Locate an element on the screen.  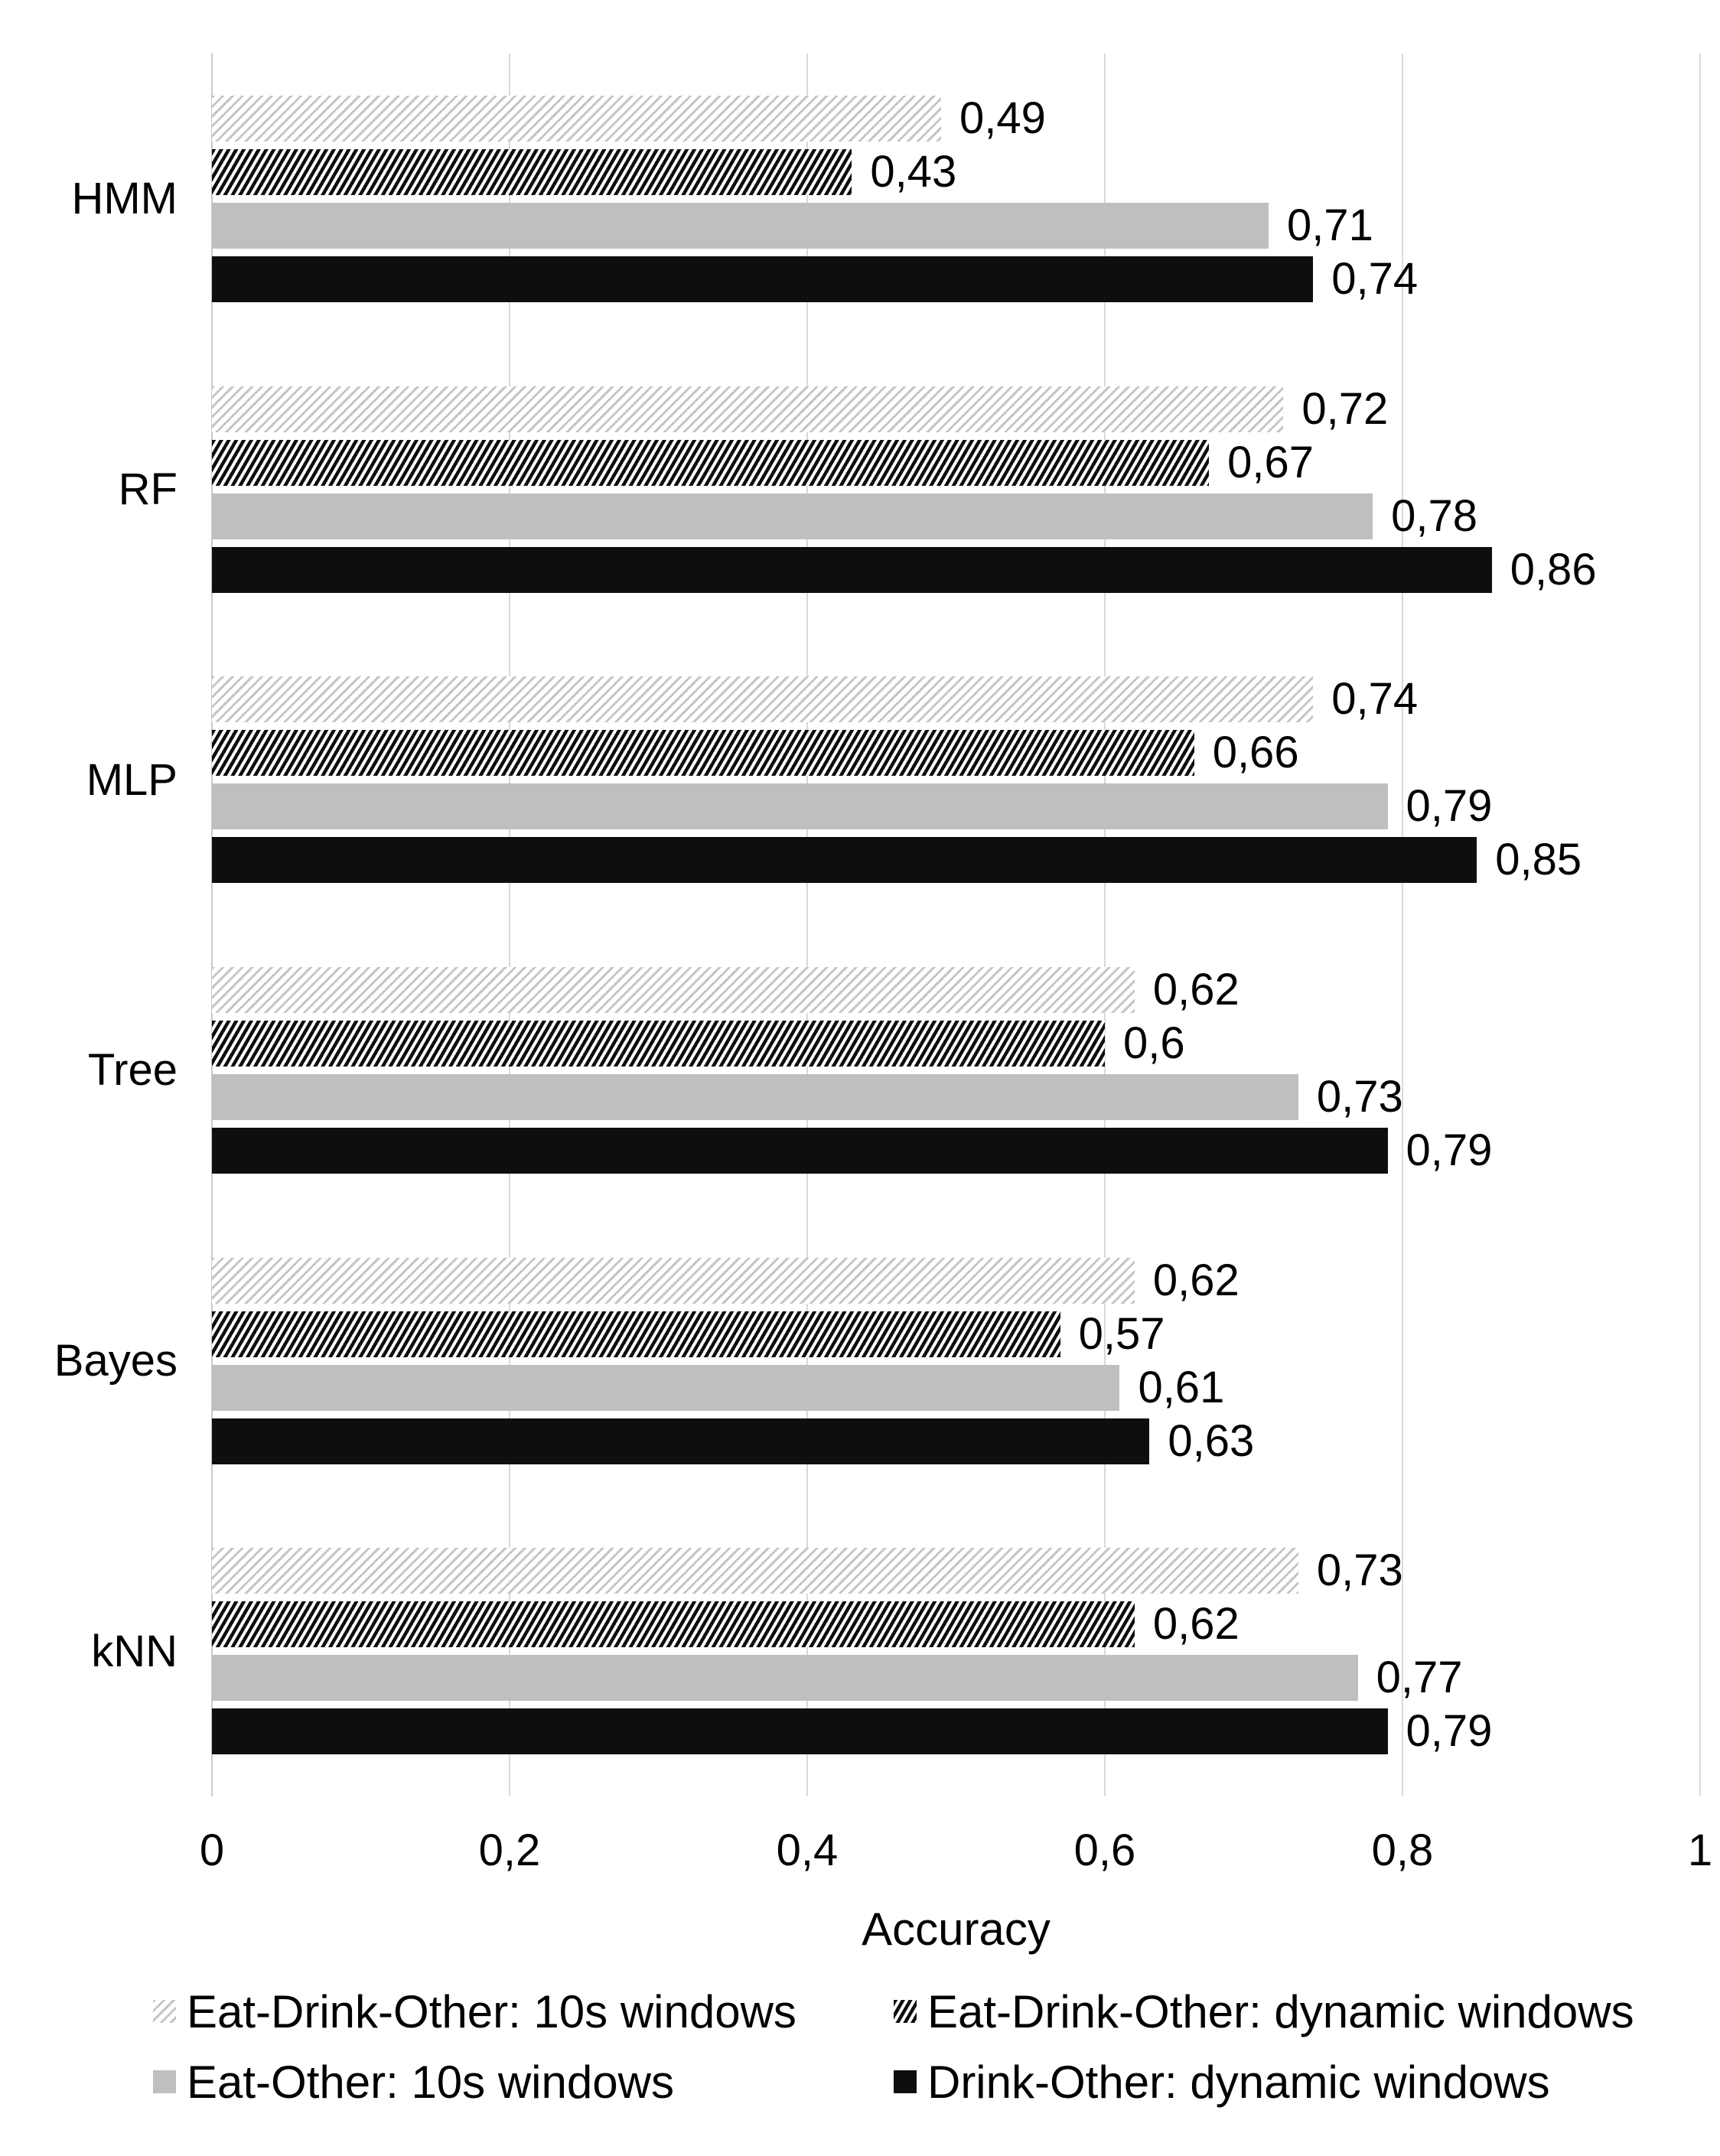
legend-label: Drink-Other: dynamic windows is located at coordinates (1238, 2082).